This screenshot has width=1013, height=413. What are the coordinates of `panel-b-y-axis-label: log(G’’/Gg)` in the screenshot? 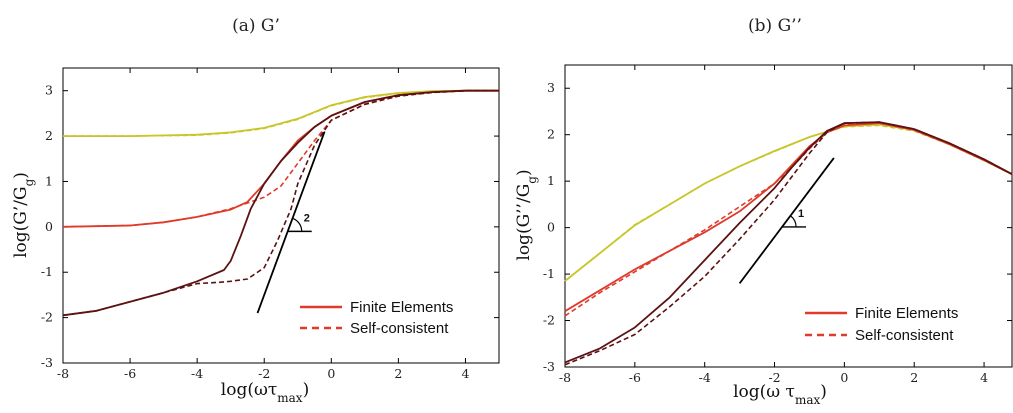 It's located at (526, 214).